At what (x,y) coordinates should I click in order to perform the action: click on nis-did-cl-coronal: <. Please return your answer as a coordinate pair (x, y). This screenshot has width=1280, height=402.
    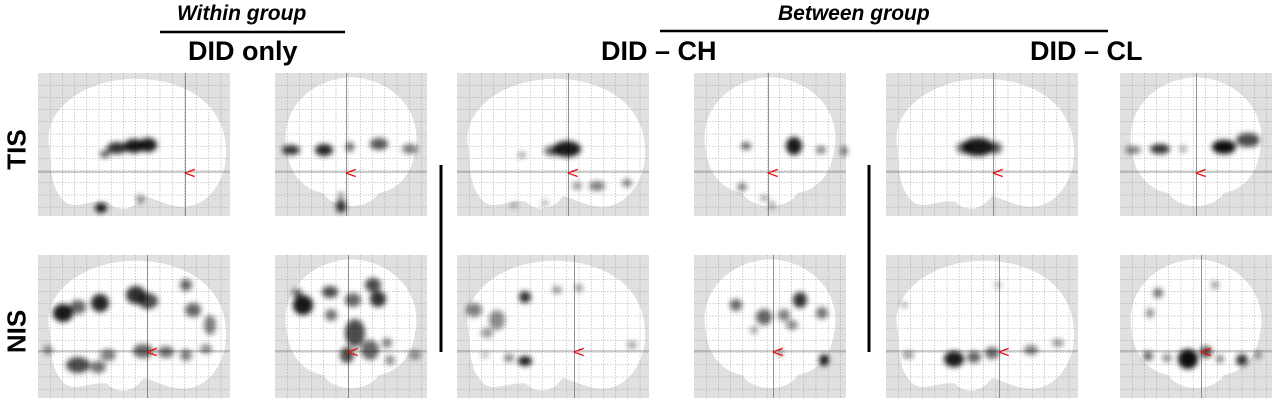
    Looking at the image, I should click on (1196, 326).